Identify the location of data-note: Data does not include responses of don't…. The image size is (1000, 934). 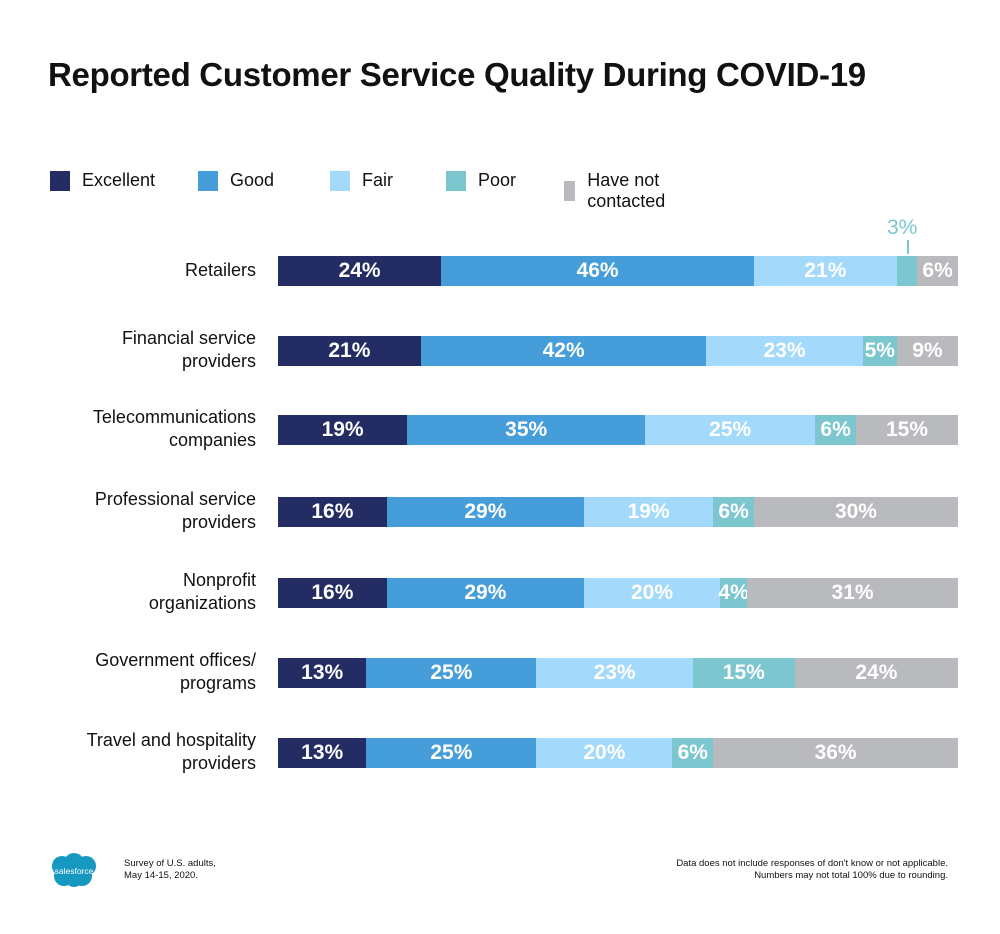
(812, 870).